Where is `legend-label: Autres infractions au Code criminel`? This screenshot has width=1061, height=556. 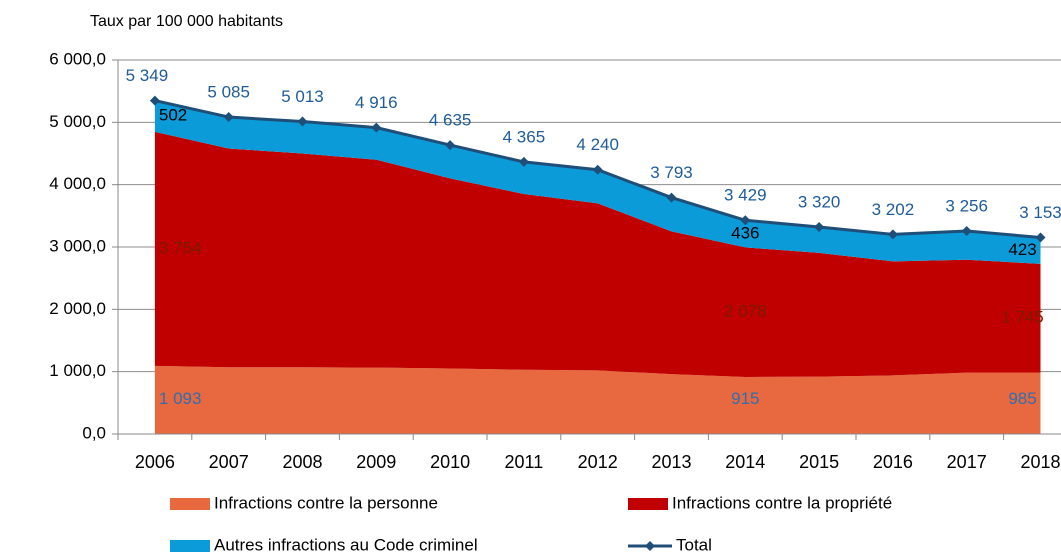 legend-label: Autres infractions au Code criminel is located at coordinates (346, 544).